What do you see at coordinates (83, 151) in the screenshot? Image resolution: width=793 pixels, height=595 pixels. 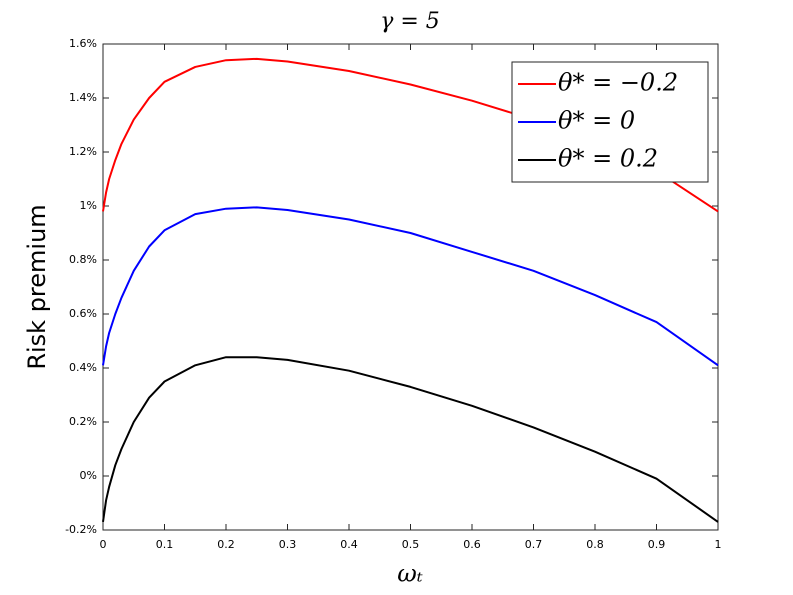 I see `y-tick-label: 1.2%` at bounding box center [83, 151].